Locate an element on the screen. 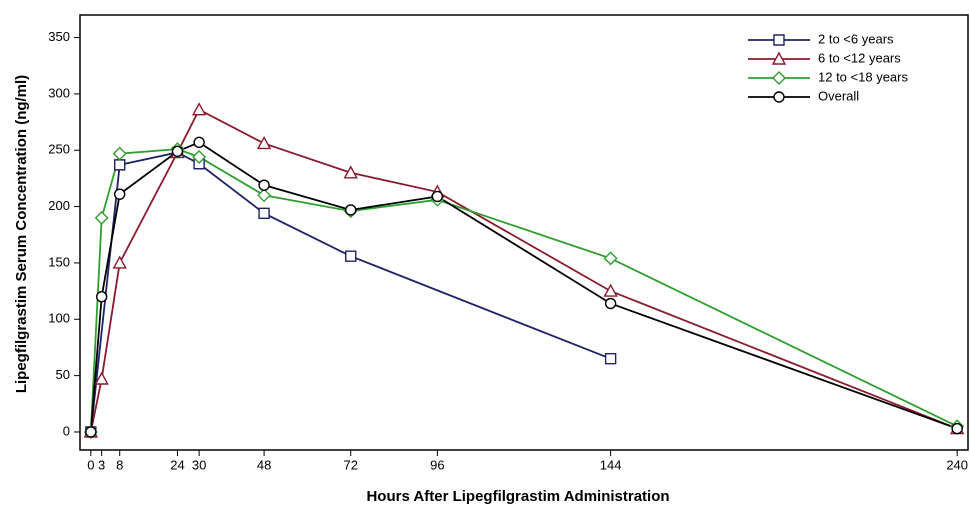  x-tick-label: 72 is located at coordinates (350, 464).